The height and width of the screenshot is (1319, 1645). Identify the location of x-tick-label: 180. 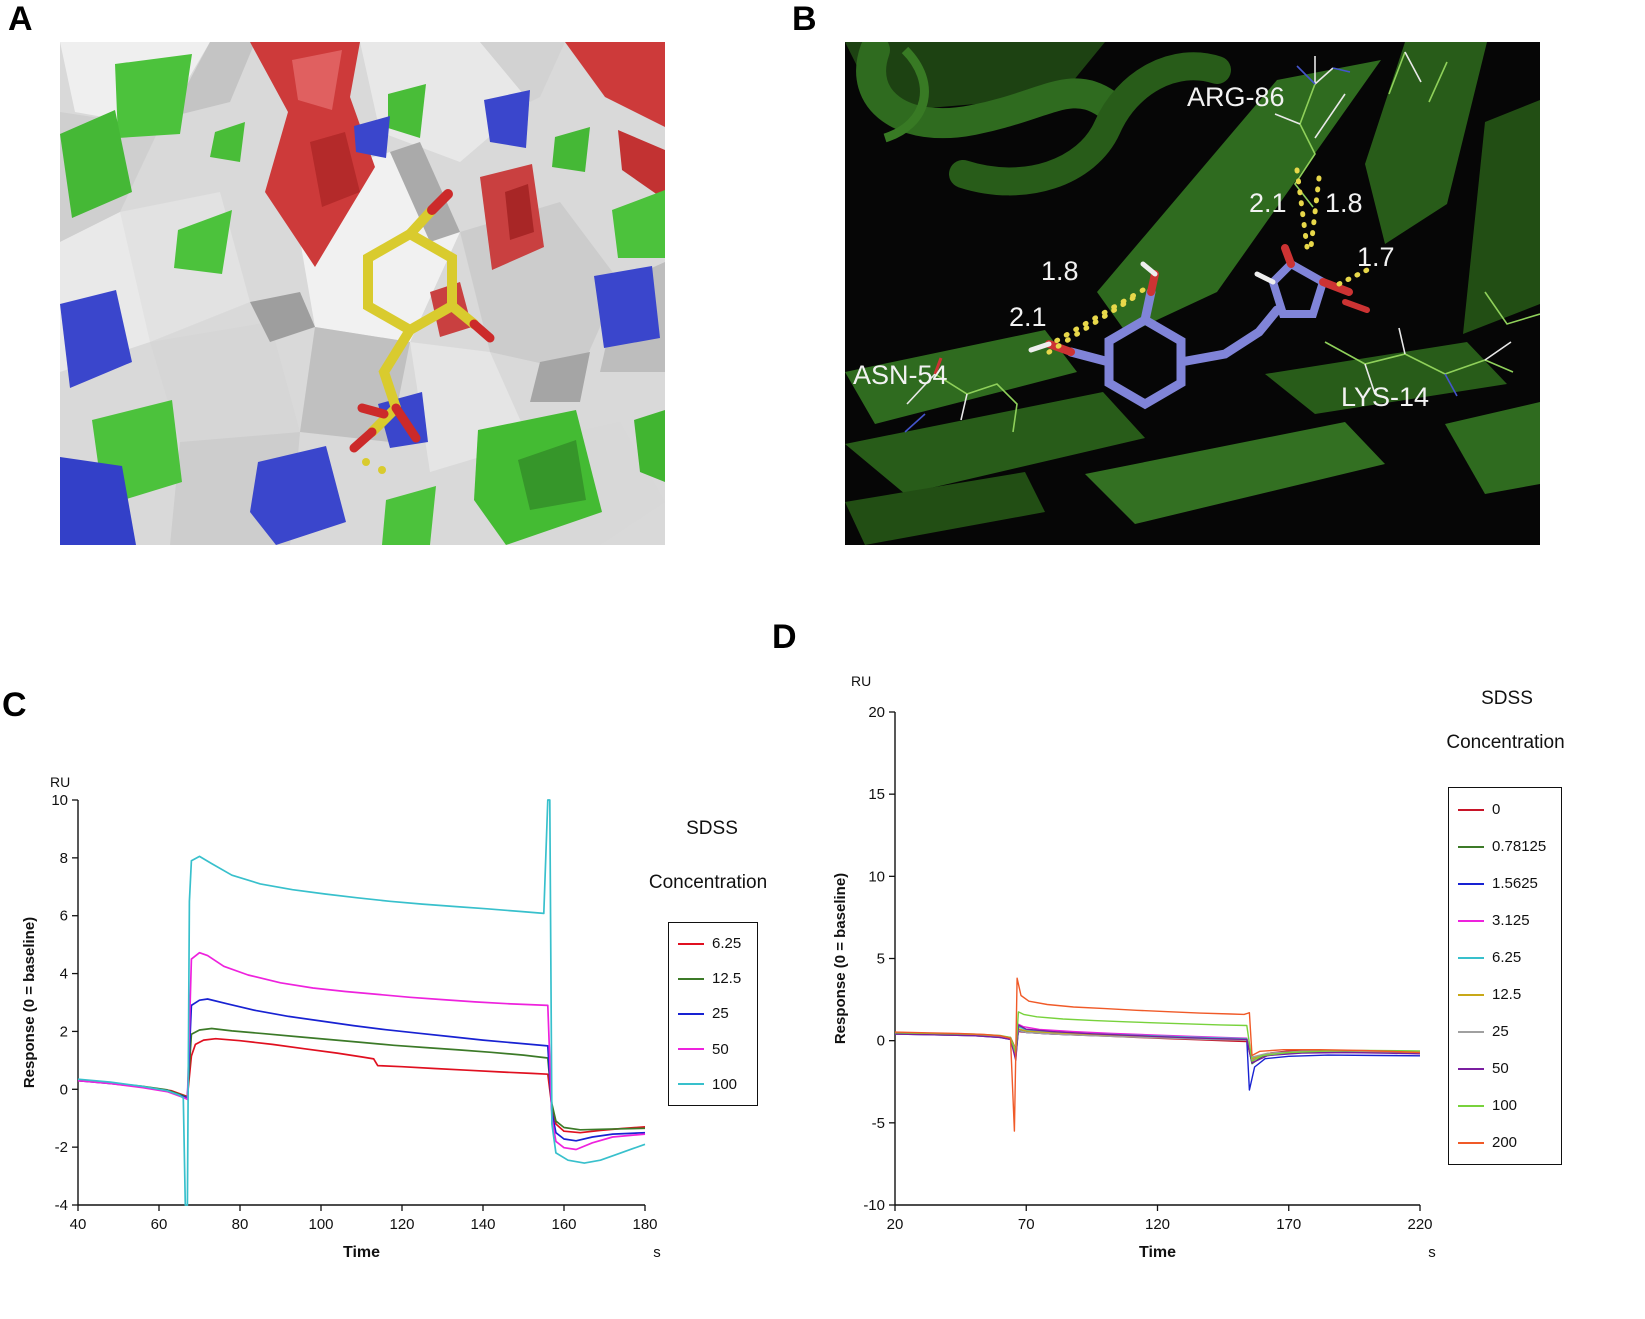
(644, 1224).